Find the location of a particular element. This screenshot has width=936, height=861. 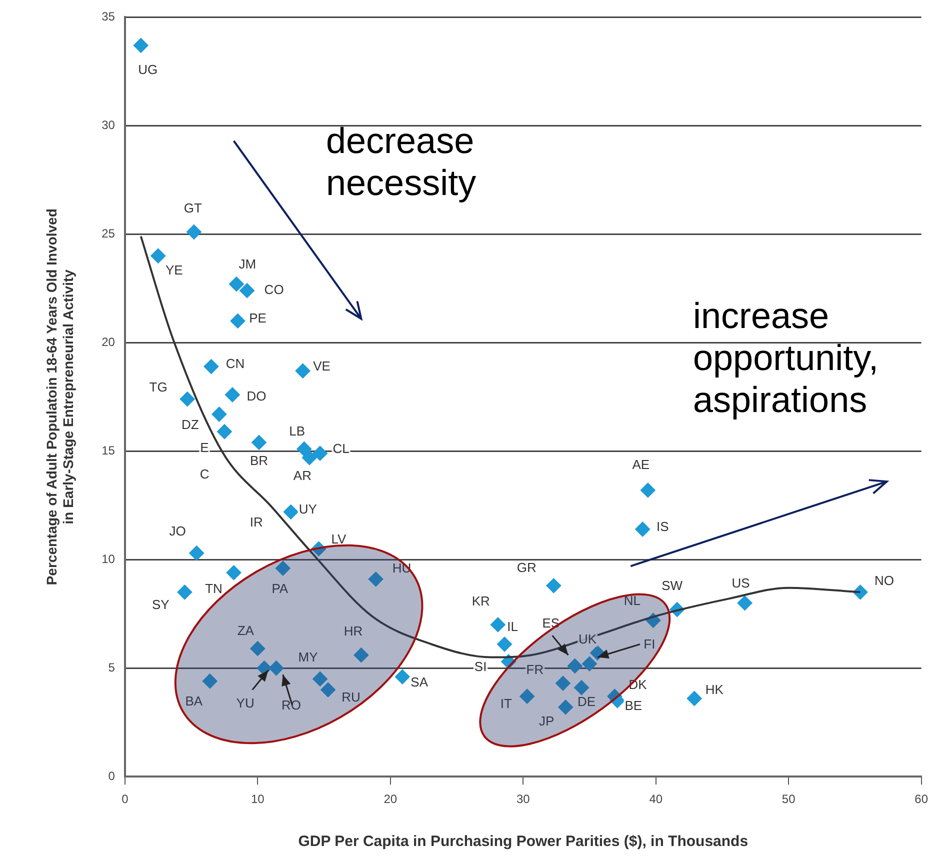

data-label: IL is located at coordinates (512, 626).